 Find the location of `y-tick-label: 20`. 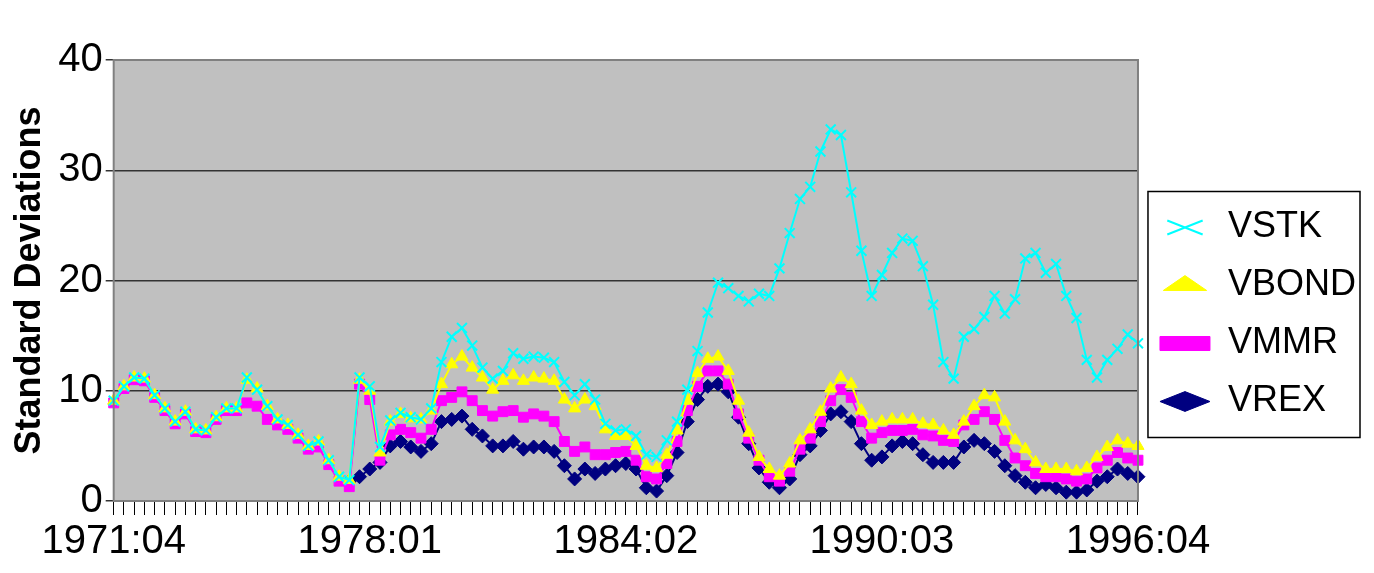

y-tick-label: 20 is located at coordinates (80, 277).